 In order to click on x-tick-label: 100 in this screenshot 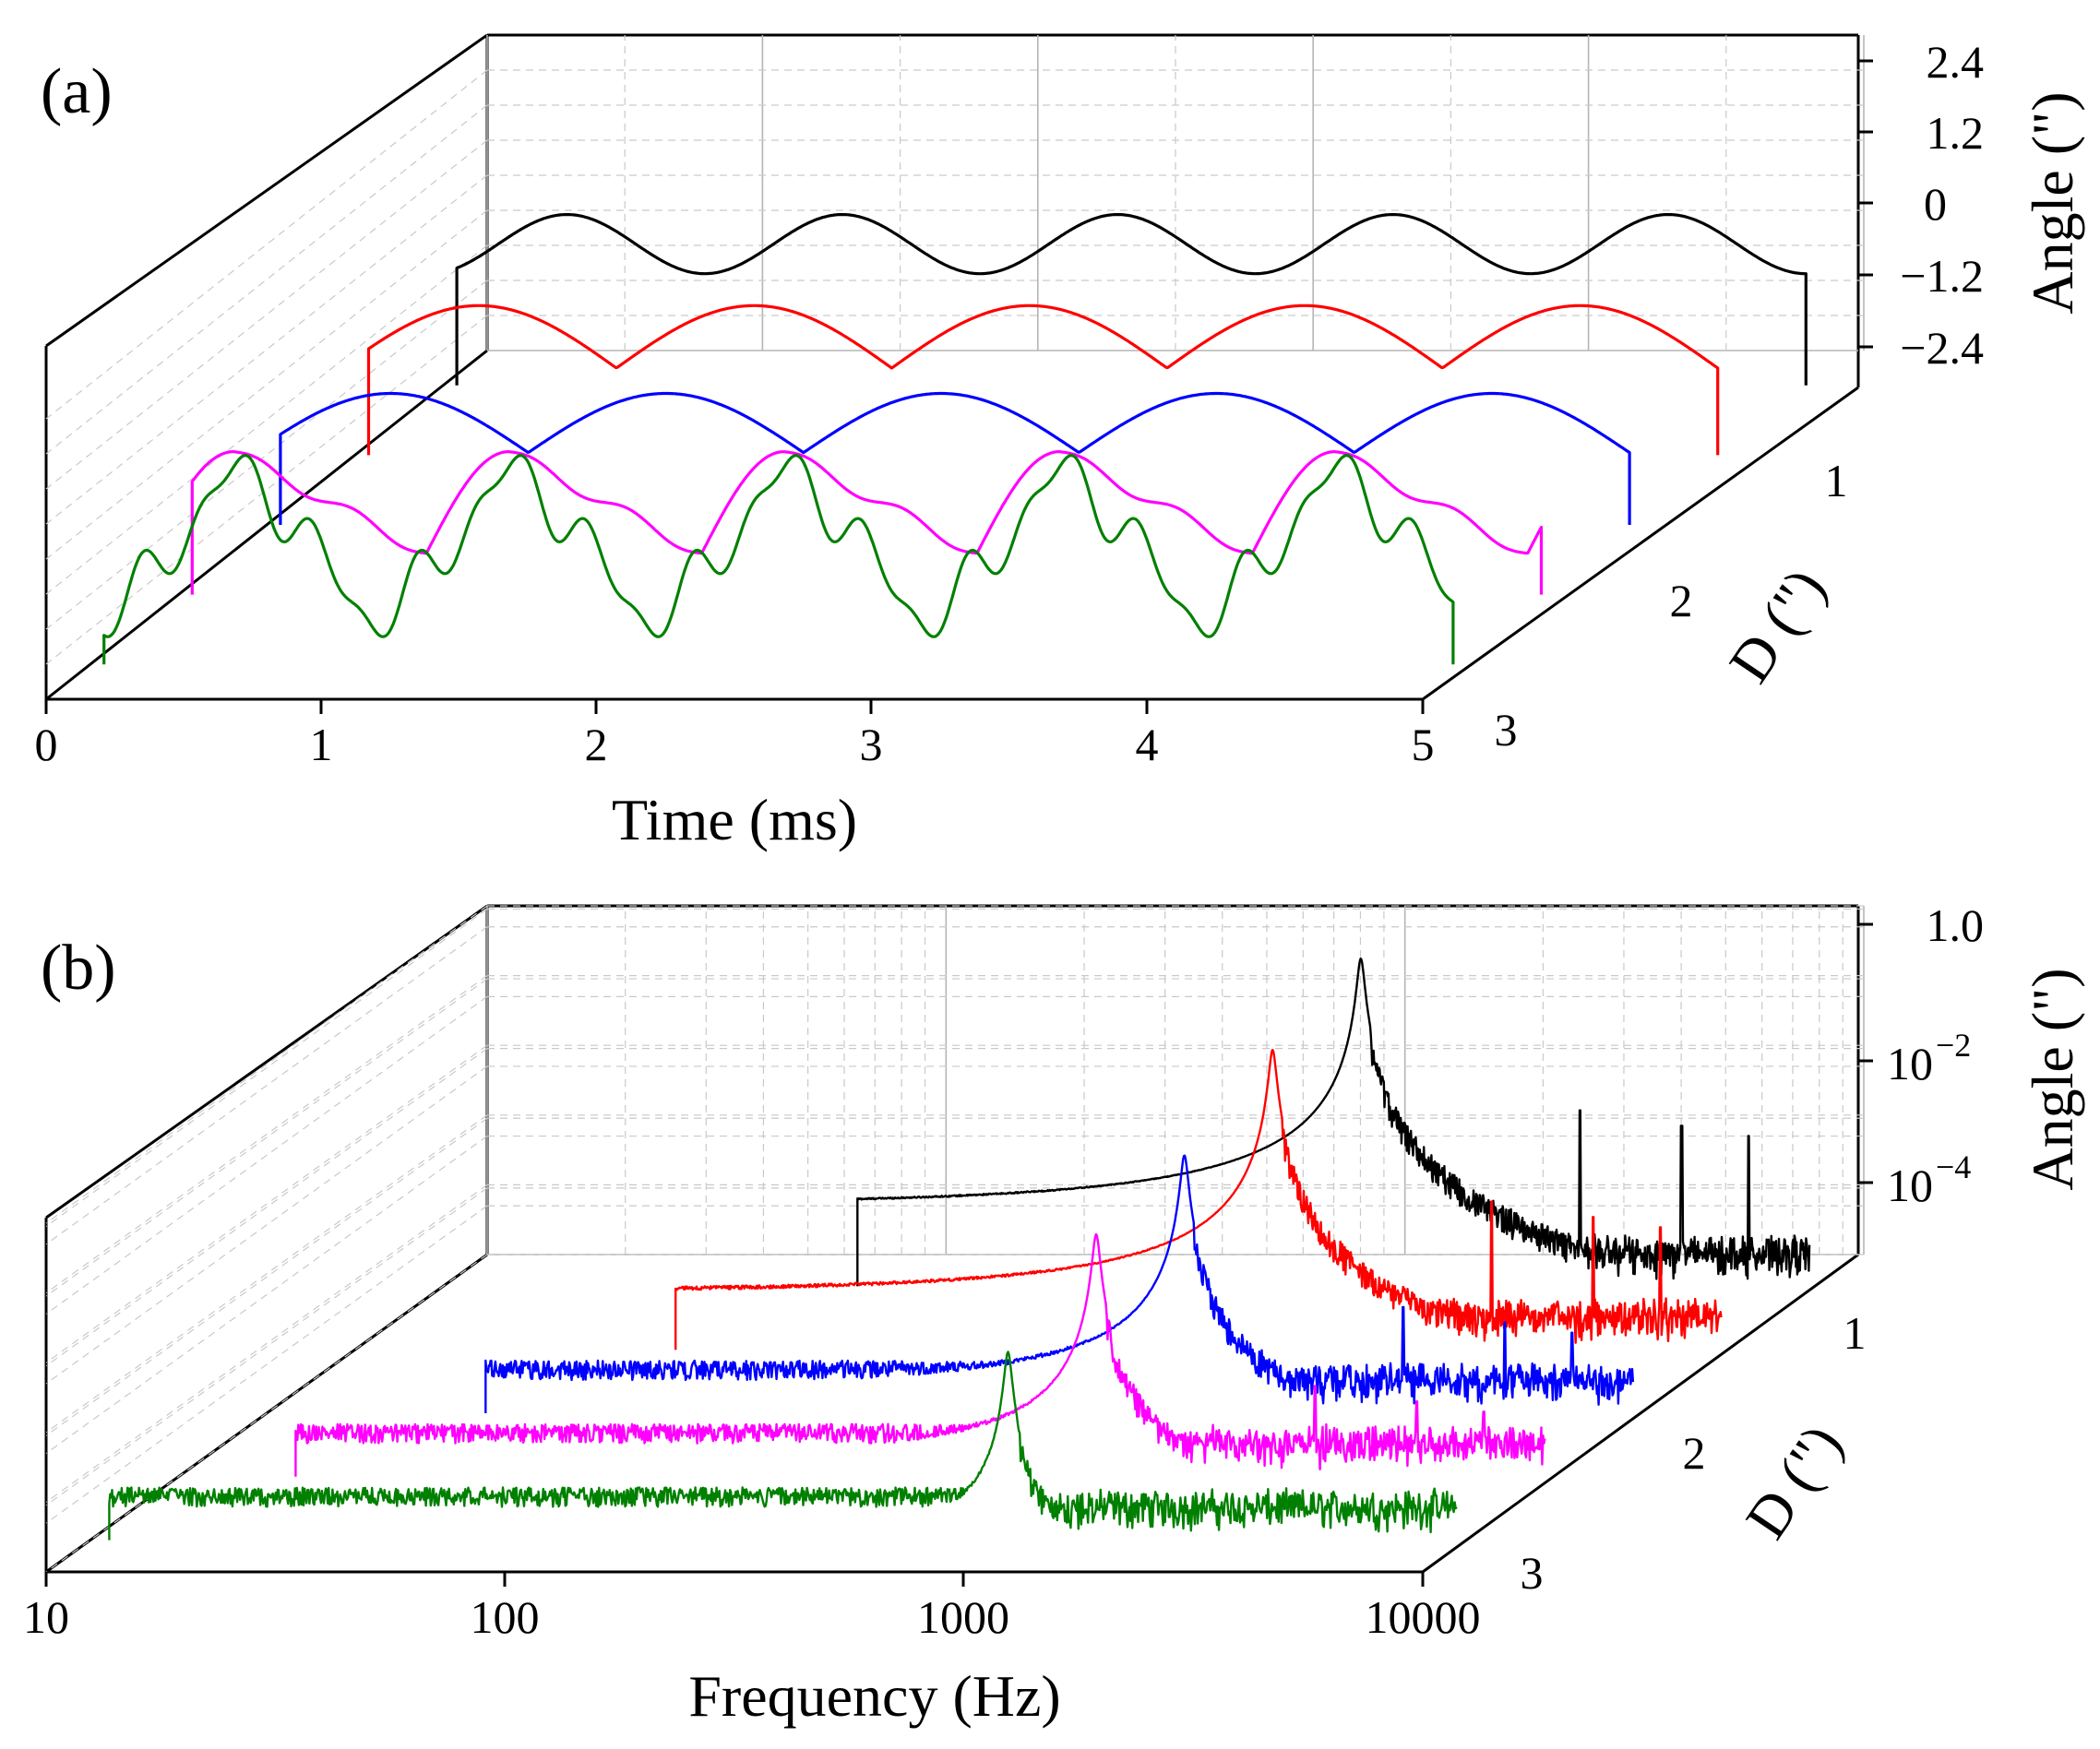, I will do `click(505, 1617)`.